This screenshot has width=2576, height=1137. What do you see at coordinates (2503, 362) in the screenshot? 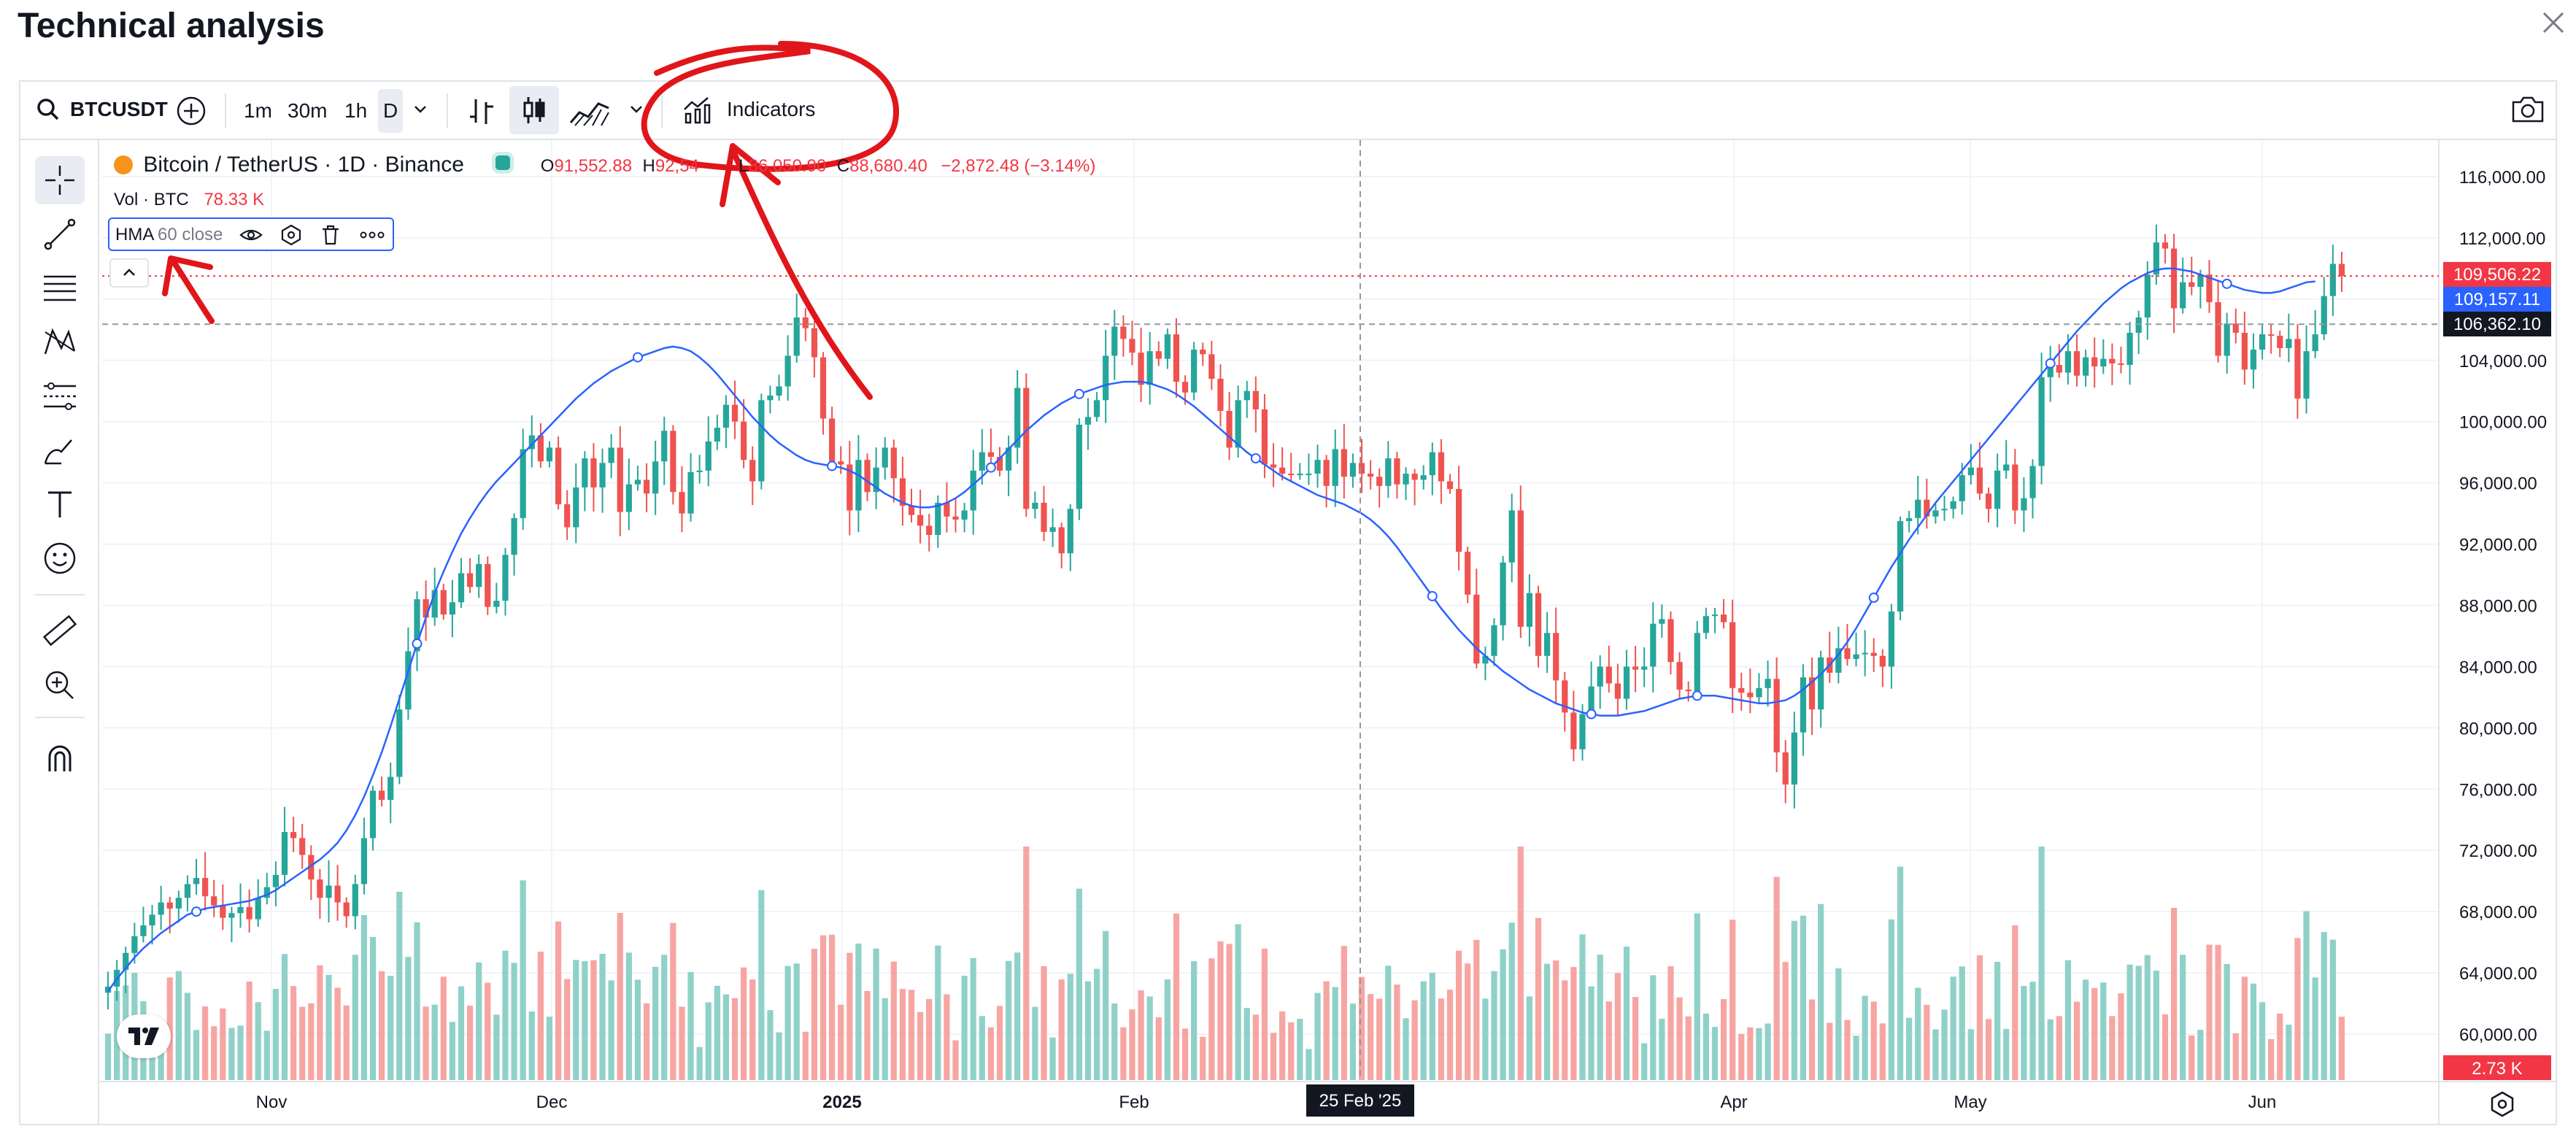
I see `price-tick-label: 104,000.00` at bounding box center [2503, 362].